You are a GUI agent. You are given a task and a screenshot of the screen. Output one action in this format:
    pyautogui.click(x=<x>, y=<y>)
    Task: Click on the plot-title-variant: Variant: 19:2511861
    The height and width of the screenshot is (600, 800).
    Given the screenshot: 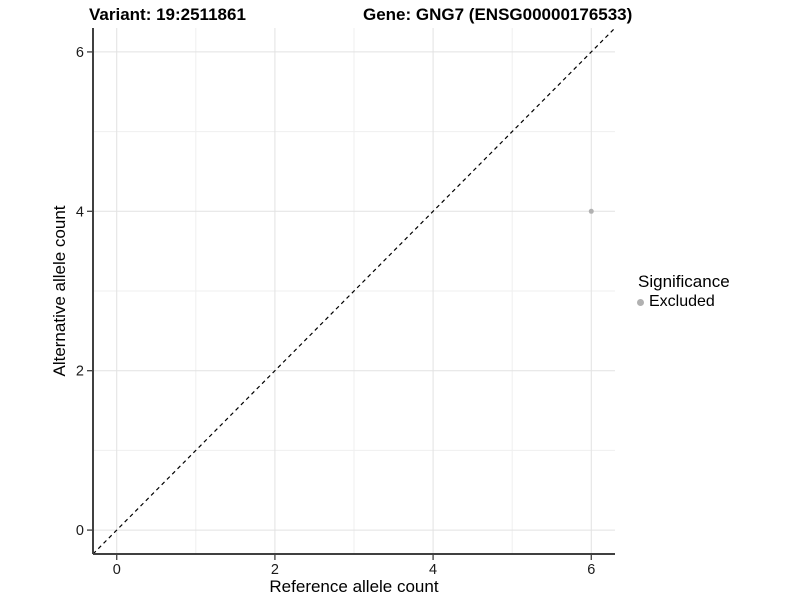 What is the action you would take?
    pyautogui.click(x=167, y=14)
    